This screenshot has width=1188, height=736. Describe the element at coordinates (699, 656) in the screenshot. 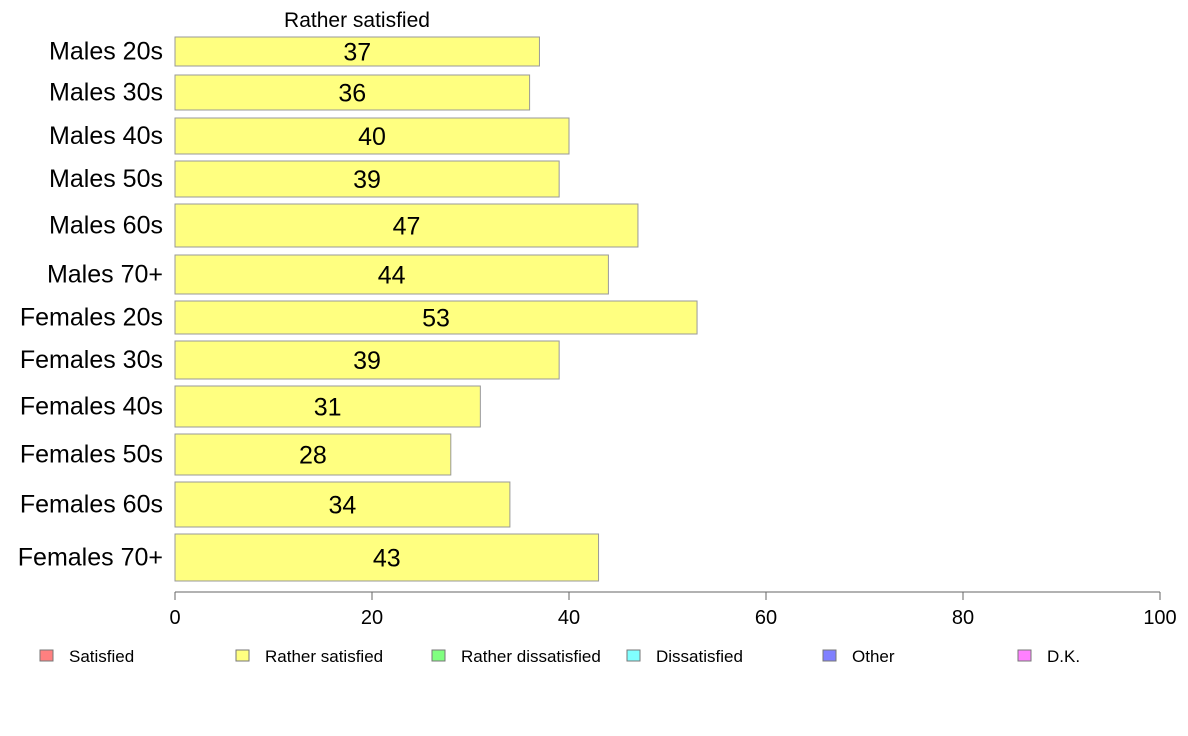

I see `legend-label: Dissatisfied` at that location.